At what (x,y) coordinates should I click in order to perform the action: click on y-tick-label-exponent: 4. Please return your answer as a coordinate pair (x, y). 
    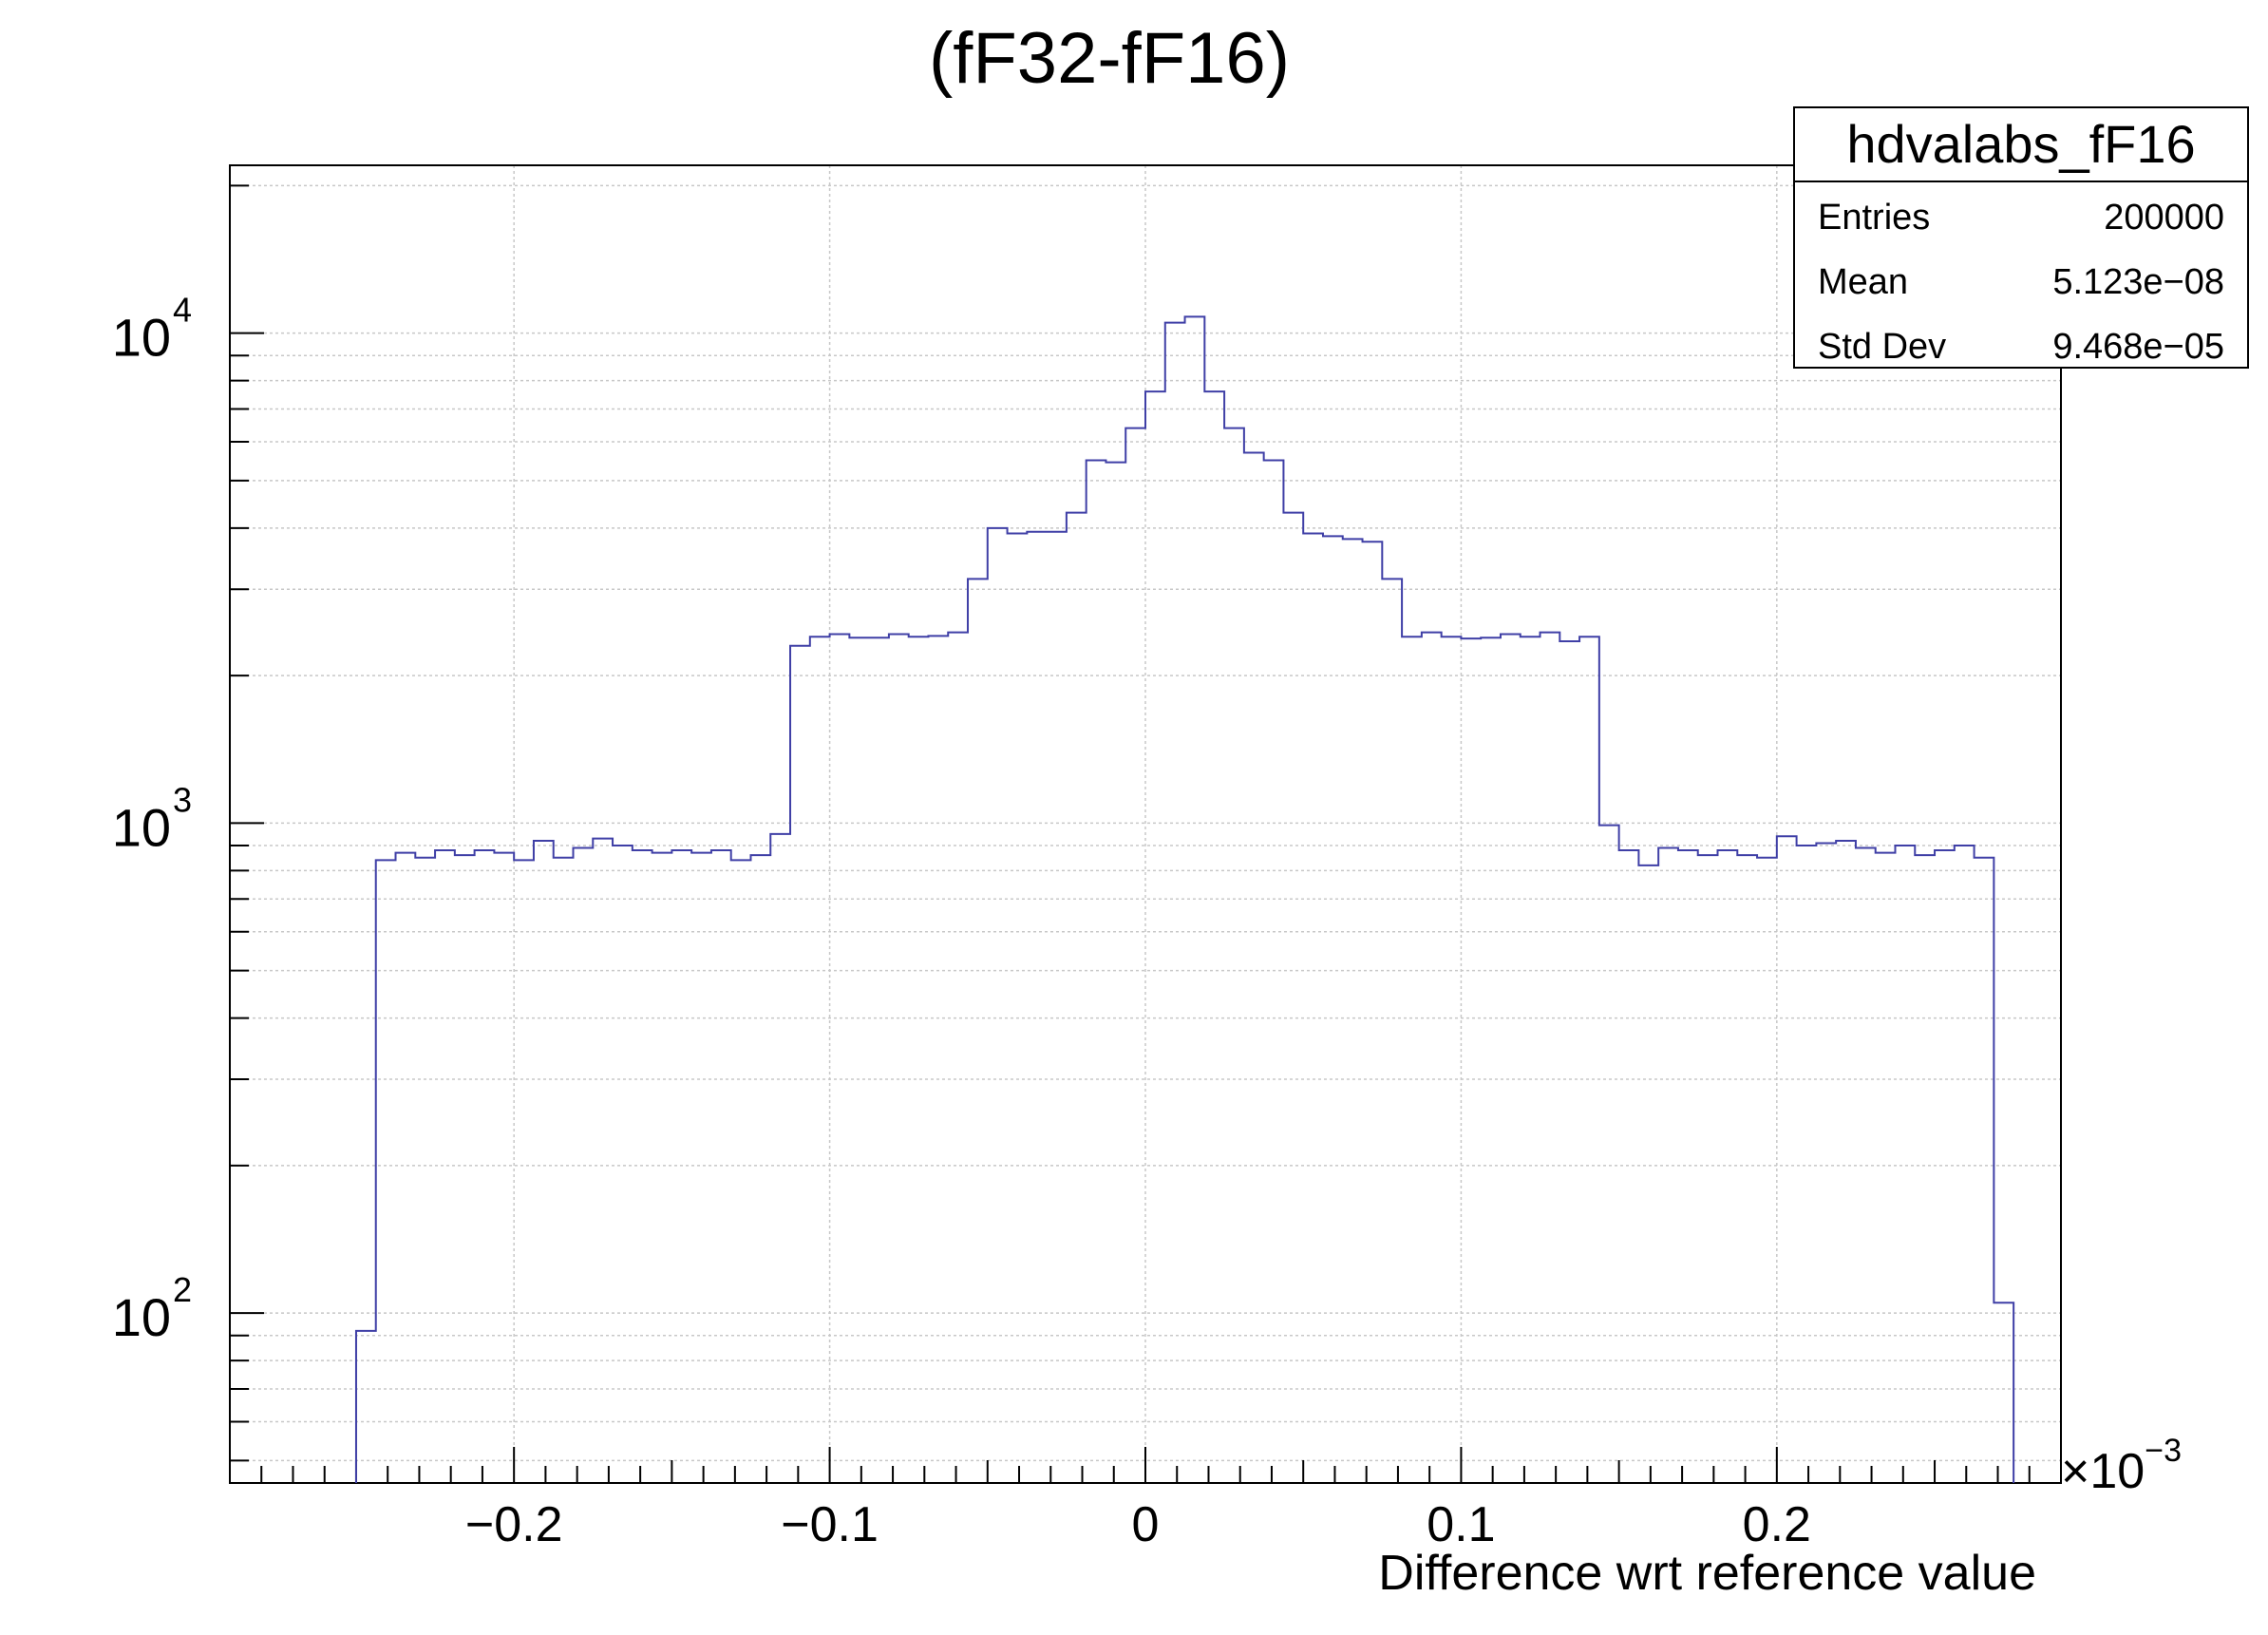
    Looking at the image, I should click on (183, 310).